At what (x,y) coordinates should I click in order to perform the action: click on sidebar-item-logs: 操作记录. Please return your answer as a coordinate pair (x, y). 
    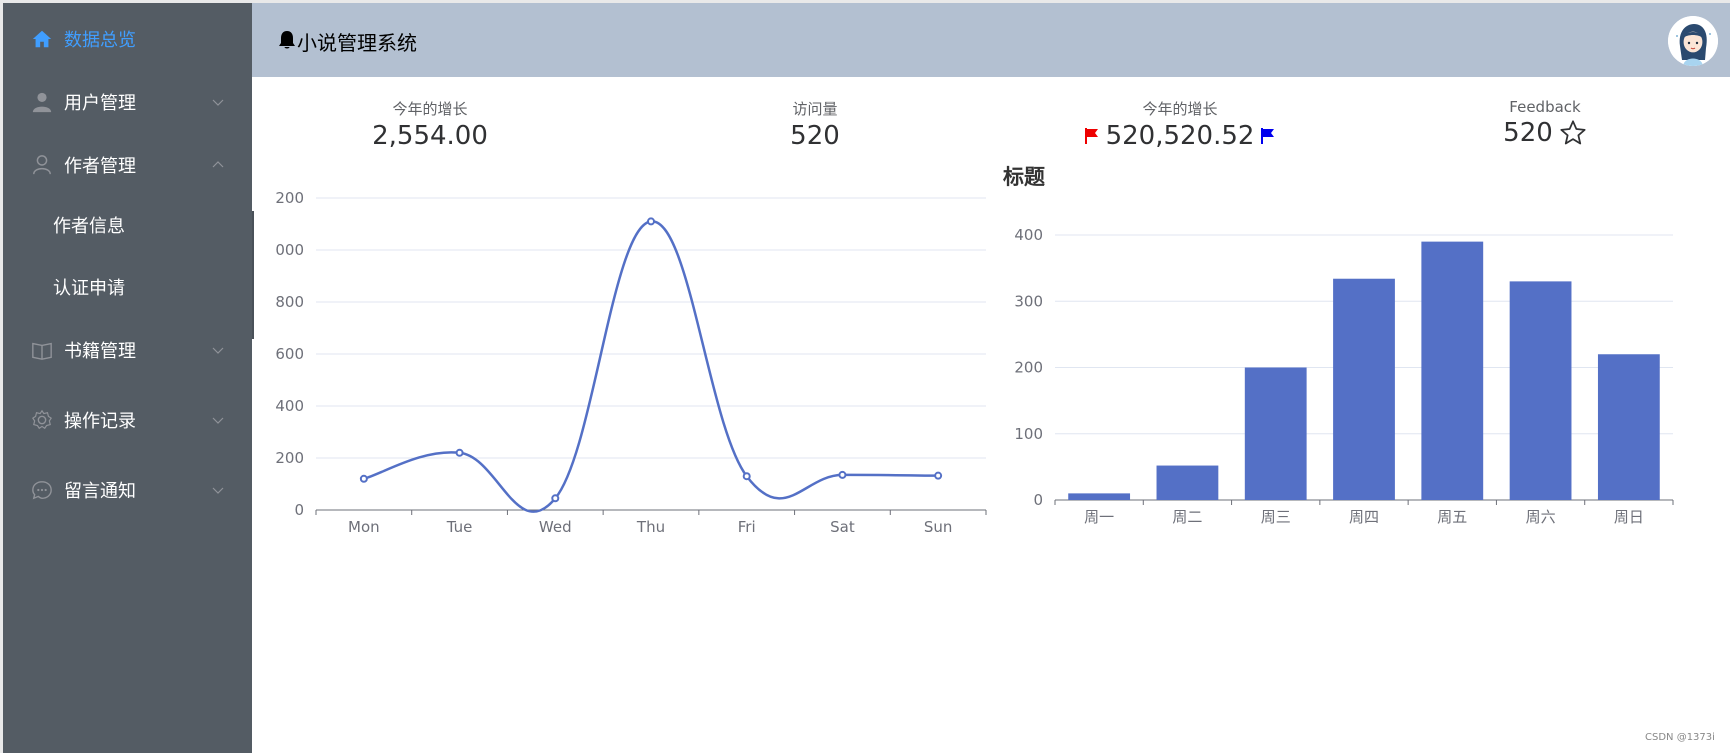
    Looking at the image, I should click on (127, 420).